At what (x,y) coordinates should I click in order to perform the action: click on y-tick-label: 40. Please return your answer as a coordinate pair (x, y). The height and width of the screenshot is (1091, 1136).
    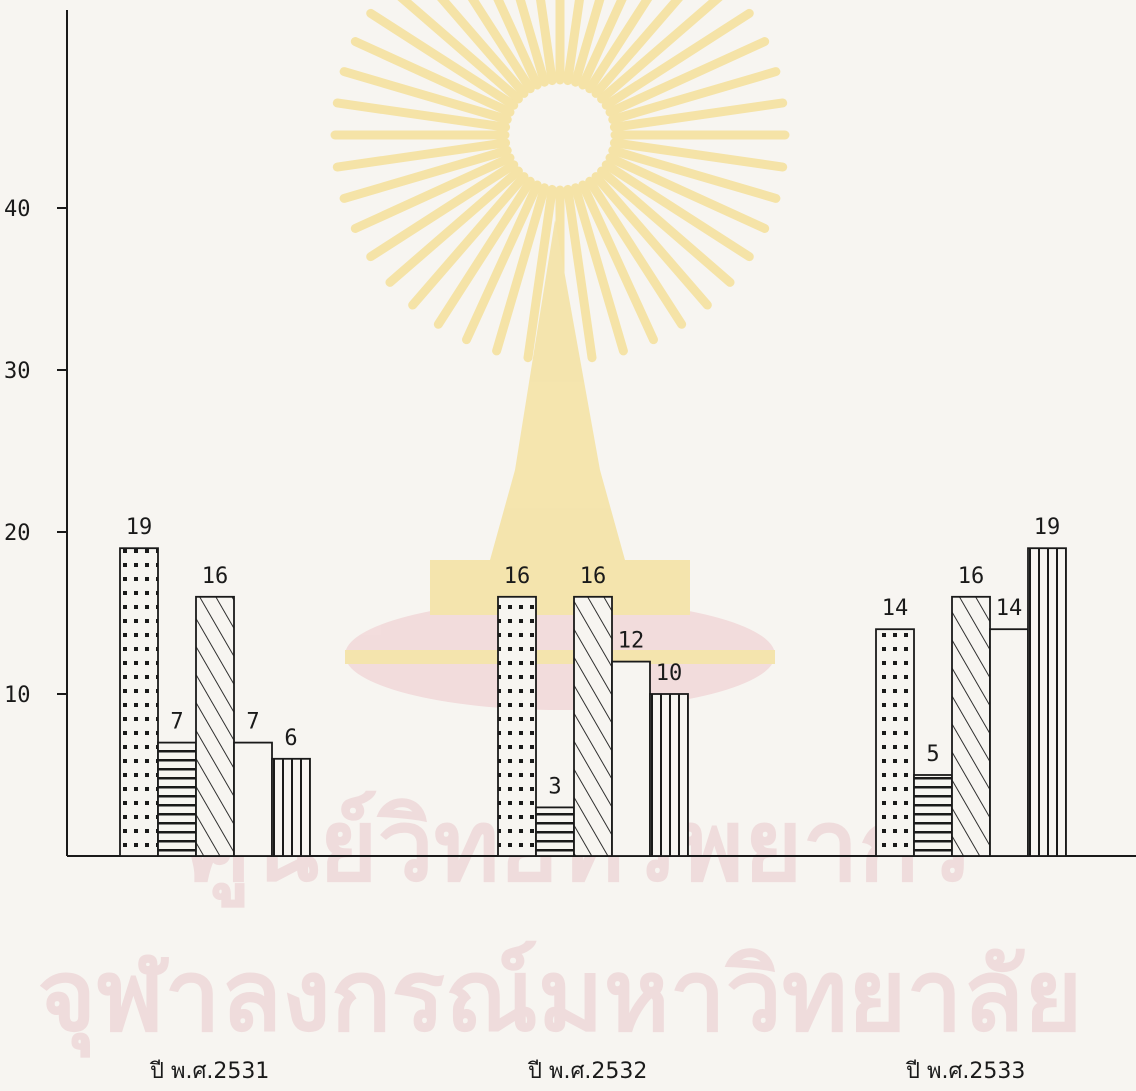
    Looking at the image, I should click on (17, 209).